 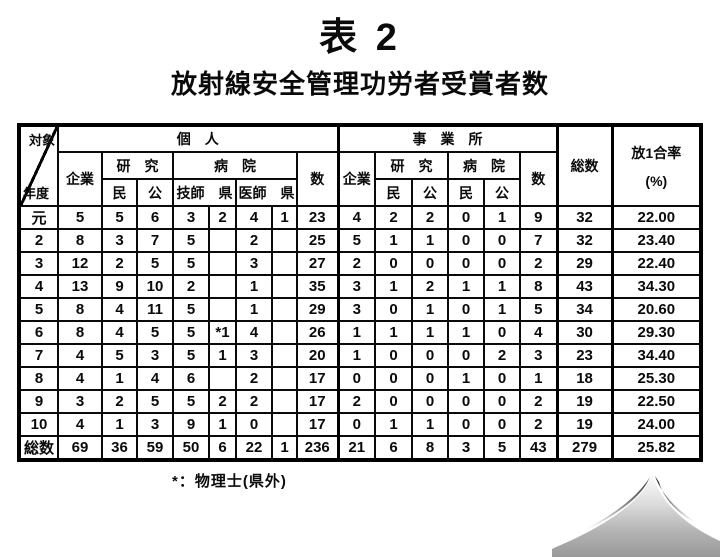 What do you see at coordinates (466, 192) in the screenshot?
I see `off-hospital-private-header: 民` at bounding box center [466, 192].